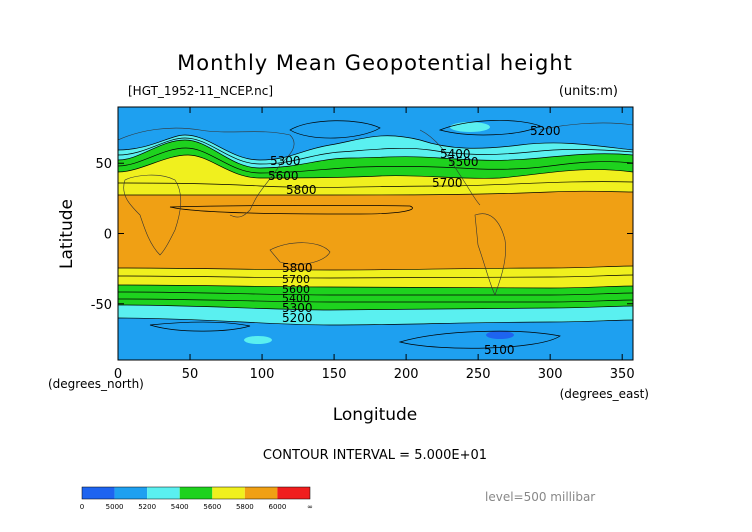 The width and height of the screenshot is (752, 532). What do you see at coordinates (463, 162) in the screenshot?
I see `contour-label: 5500` at bounding box center [463, 162].